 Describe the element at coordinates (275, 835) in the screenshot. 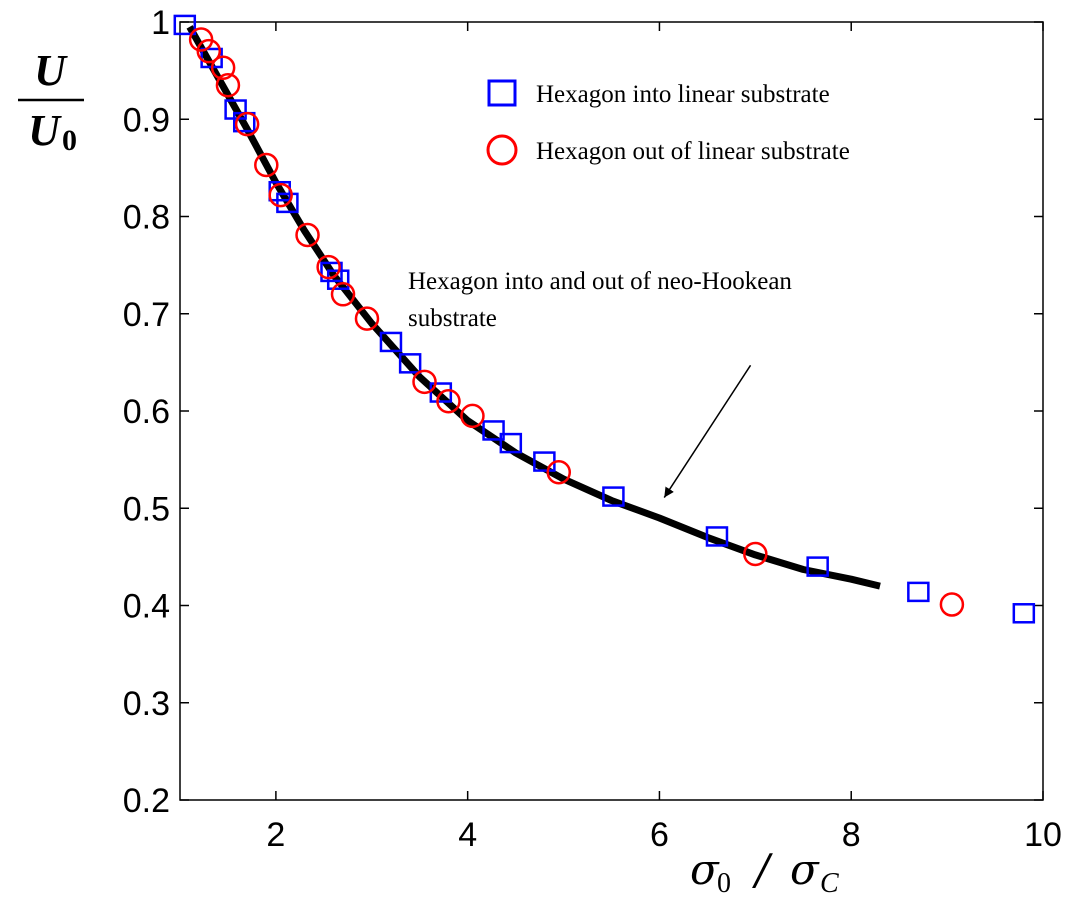

I see `x-tick-label: 2` at that location.